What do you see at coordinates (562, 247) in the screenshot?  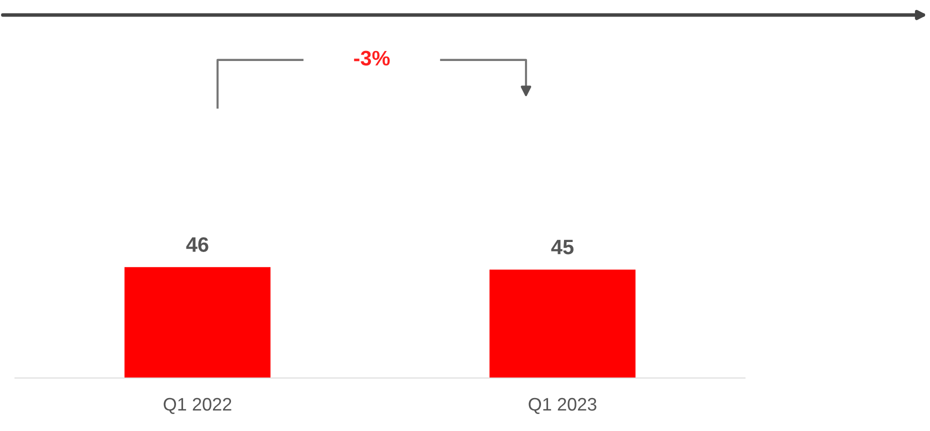 I see `data-label: 45` at bounding box center [562, 247].